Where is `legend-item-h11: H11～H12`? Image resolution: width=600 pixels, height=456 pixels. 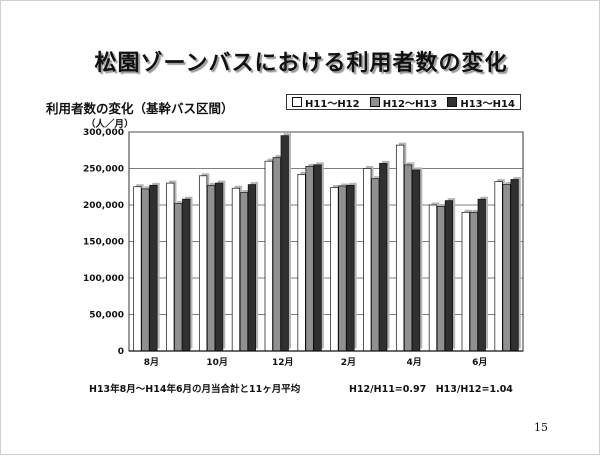
legend-item-h11: H11～H12 is located at coordinates (326, 102).